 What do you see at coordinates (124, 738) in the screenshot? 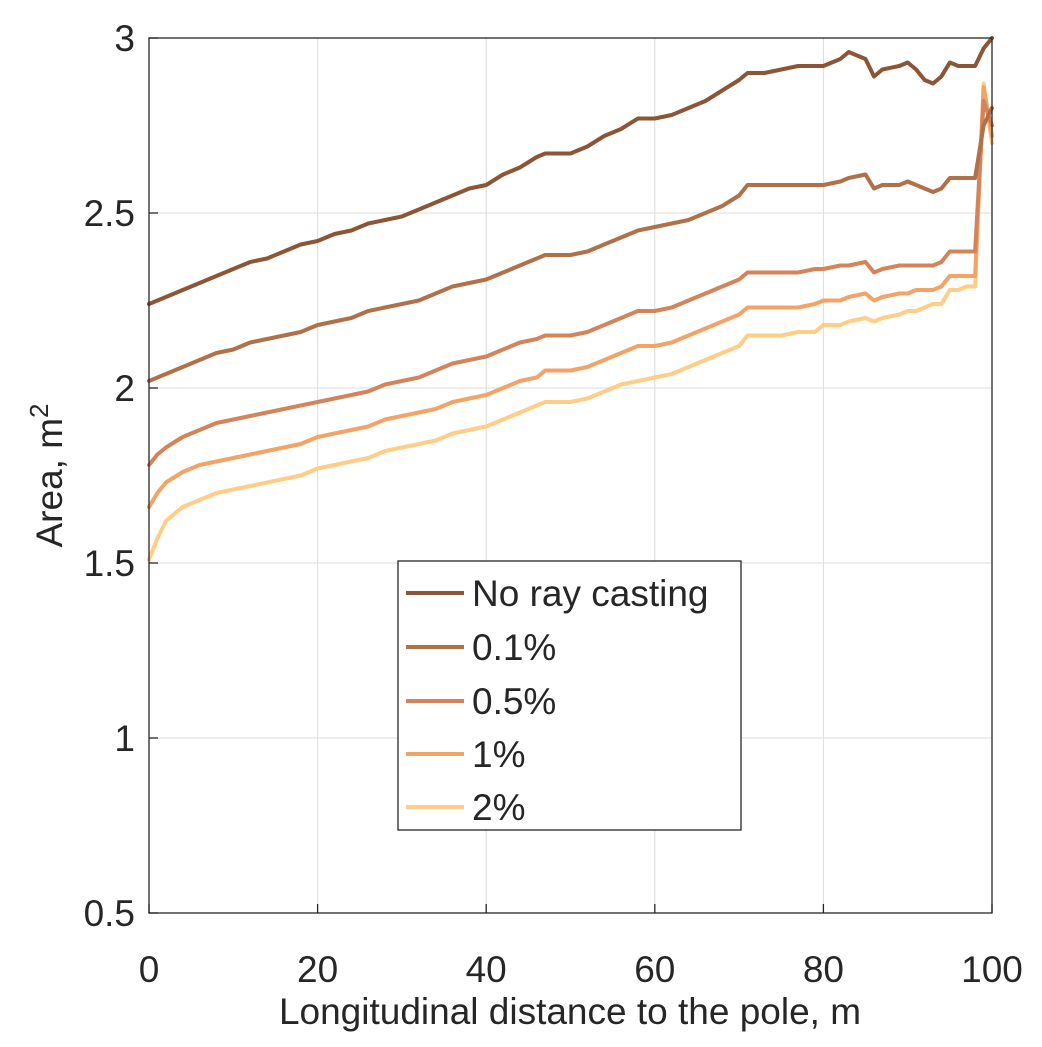
I see `y-tick-label: 1` at bounding box center [124, 738].